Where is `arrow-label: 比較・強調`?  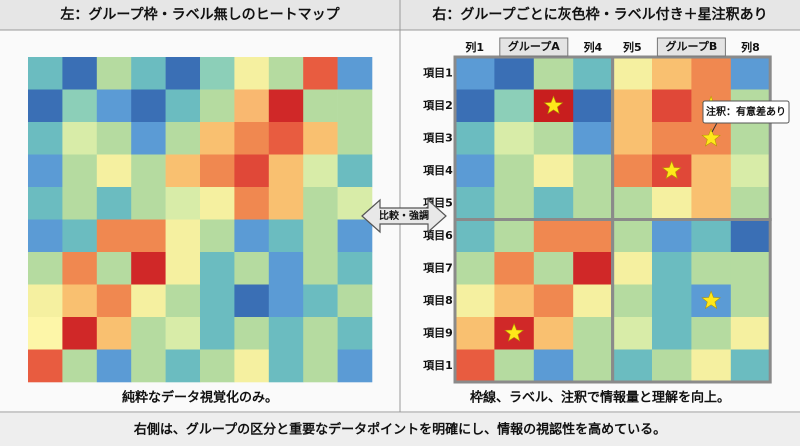 arrow-label: 比較・強調 is located at coordinates (404, 215).